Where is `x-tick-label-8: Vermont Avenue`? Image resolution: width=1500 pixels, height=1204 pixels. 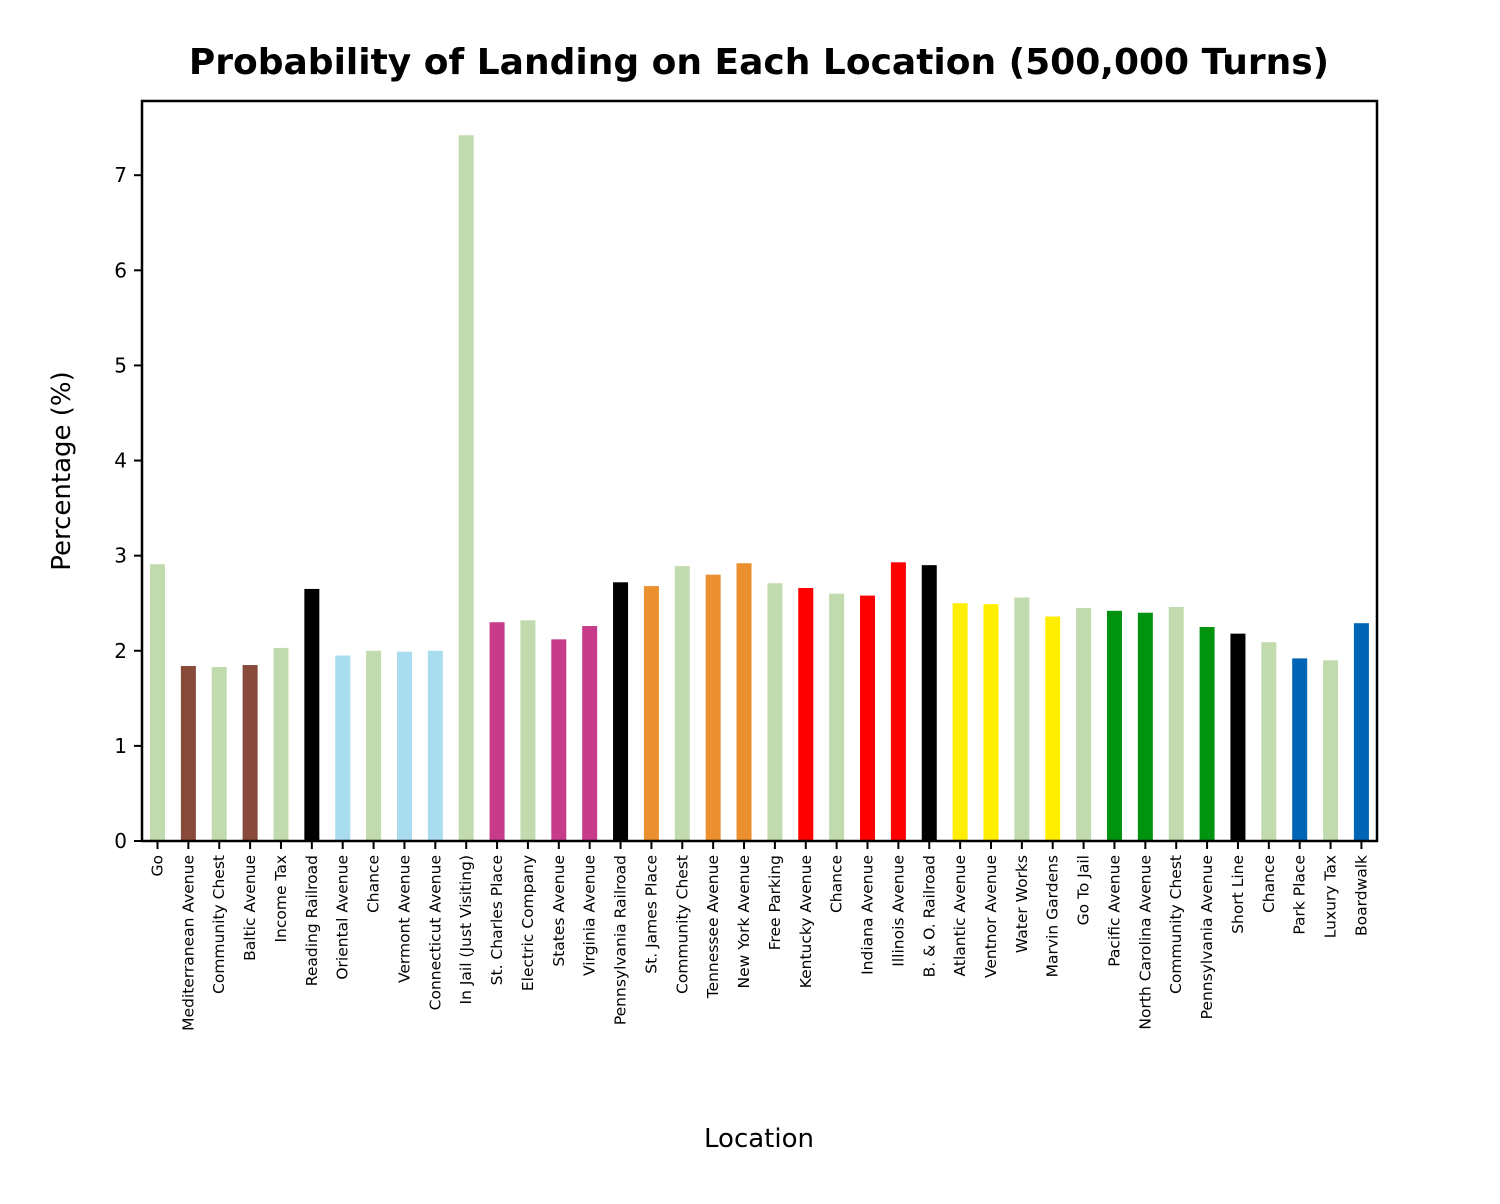 x-tick-label-8: Vermont Avenue is located at coordinates (404, 919).